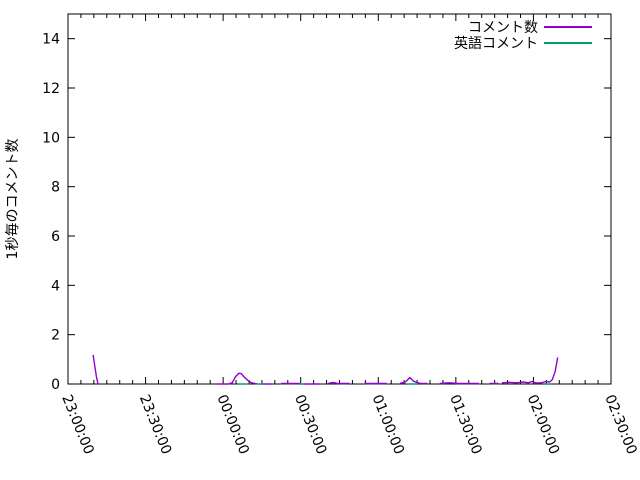 The height and width of the screenshot is (480, 640). What do you see at coordinates (465, 425) in the screenshot?
I see `x-tick-label: 01:30:00` at bounding box center [465, 425].